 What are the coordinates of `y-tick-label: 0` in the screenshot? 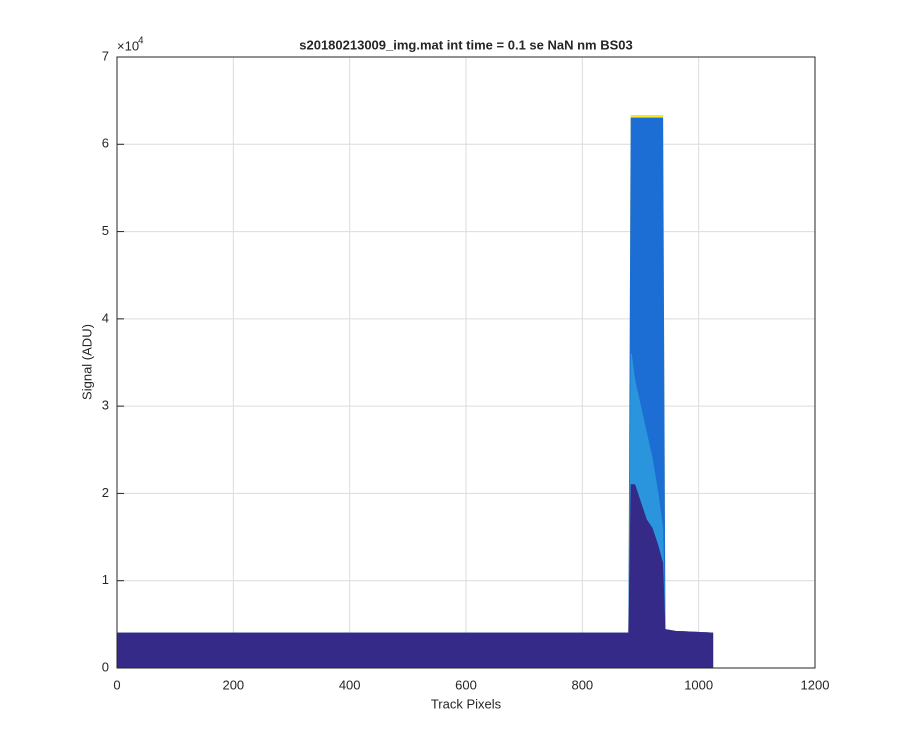 It's located at (105, 666).